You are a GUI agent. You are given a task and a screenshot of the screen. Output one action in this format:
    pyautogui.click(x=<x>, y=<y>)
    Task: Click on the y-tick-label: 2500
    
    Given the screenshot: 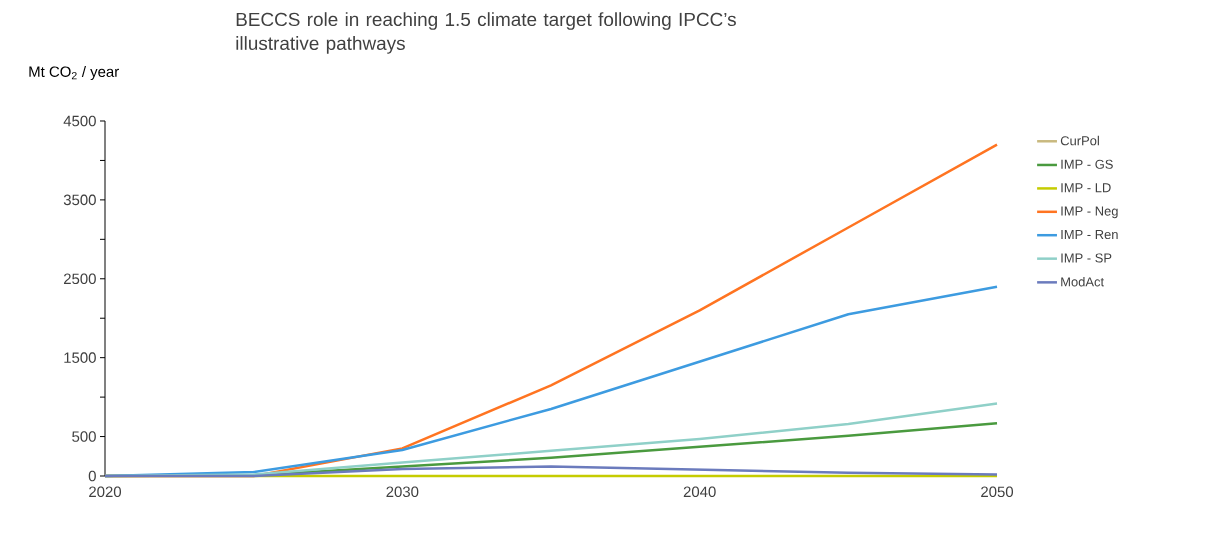 What is the action you would take?
    pyautogui.click(x=79, y=279)
    